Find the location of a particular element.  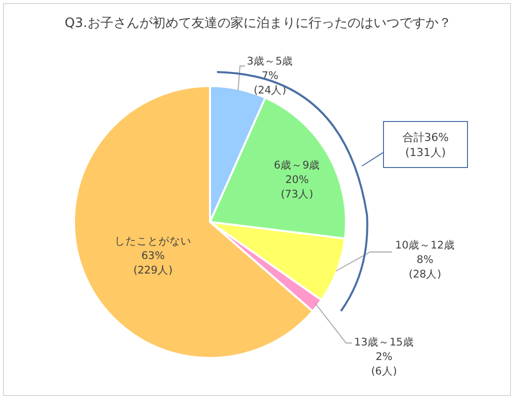

slice-label: 10歳～12歳 is located at coordinates (425, 245).